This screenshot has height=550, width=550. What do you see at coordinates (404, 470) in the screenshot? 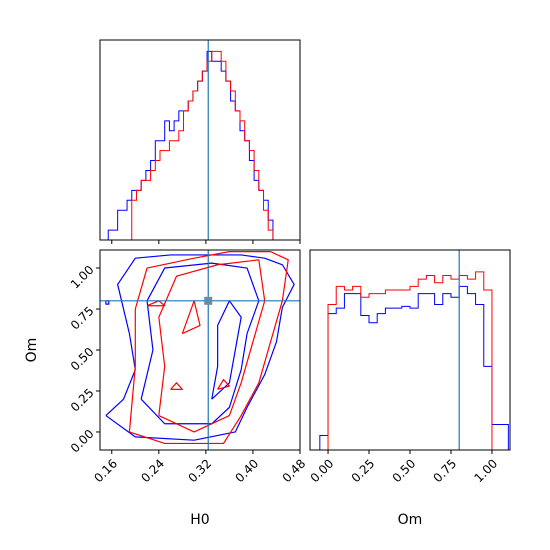
I see `om-marginal-x-tick-label: 0.50` at bounding box center [404, 470].